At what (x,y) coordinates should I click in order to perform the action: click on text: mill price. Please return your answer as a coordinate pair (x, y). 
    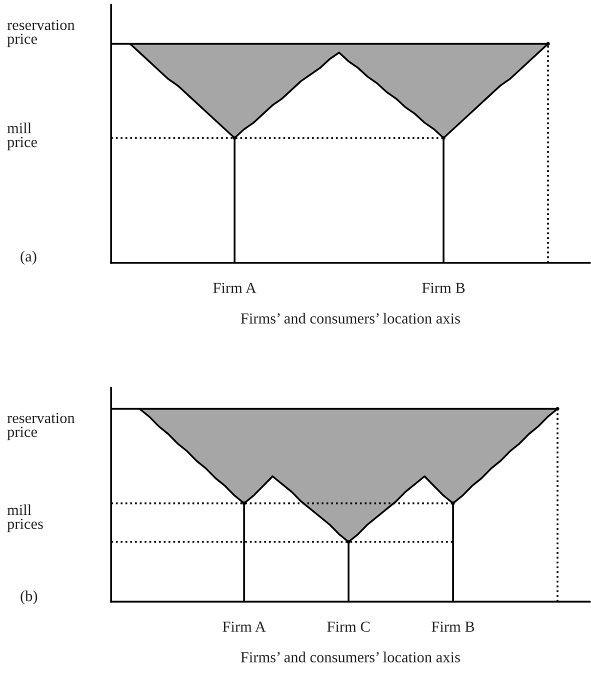
    Looking at the image, I should click on (22, 136).